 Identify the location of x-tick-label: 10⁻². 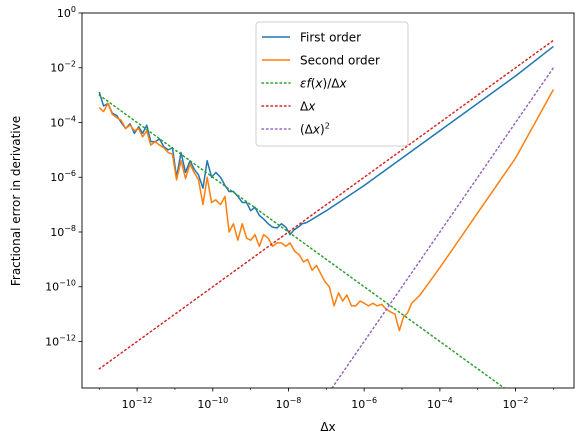
(516, 403).